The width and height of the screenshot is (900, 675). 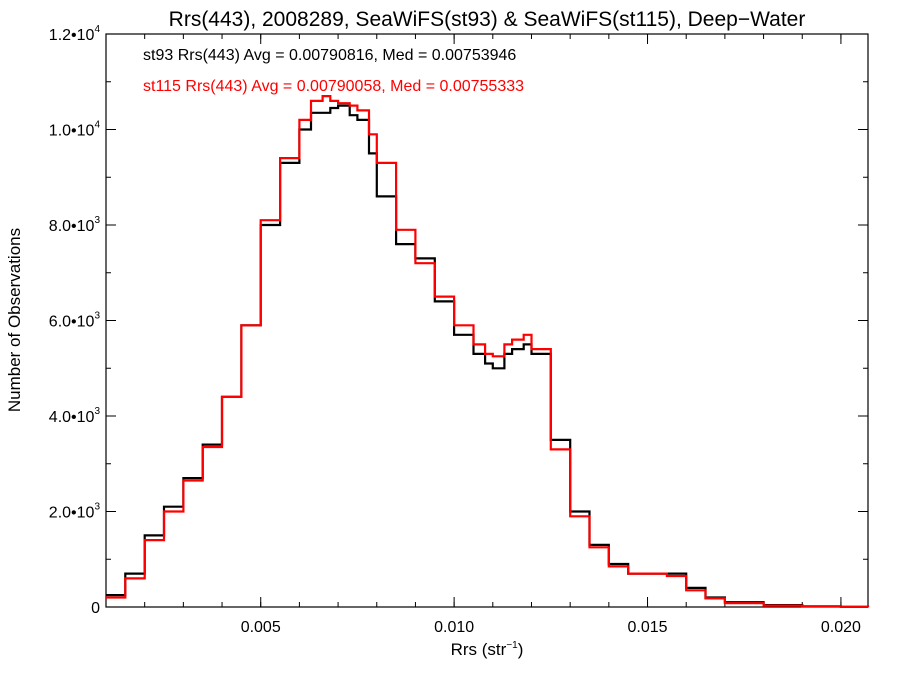 I want to click on x-tick-label: 0.020, so click(x=841, y=627).